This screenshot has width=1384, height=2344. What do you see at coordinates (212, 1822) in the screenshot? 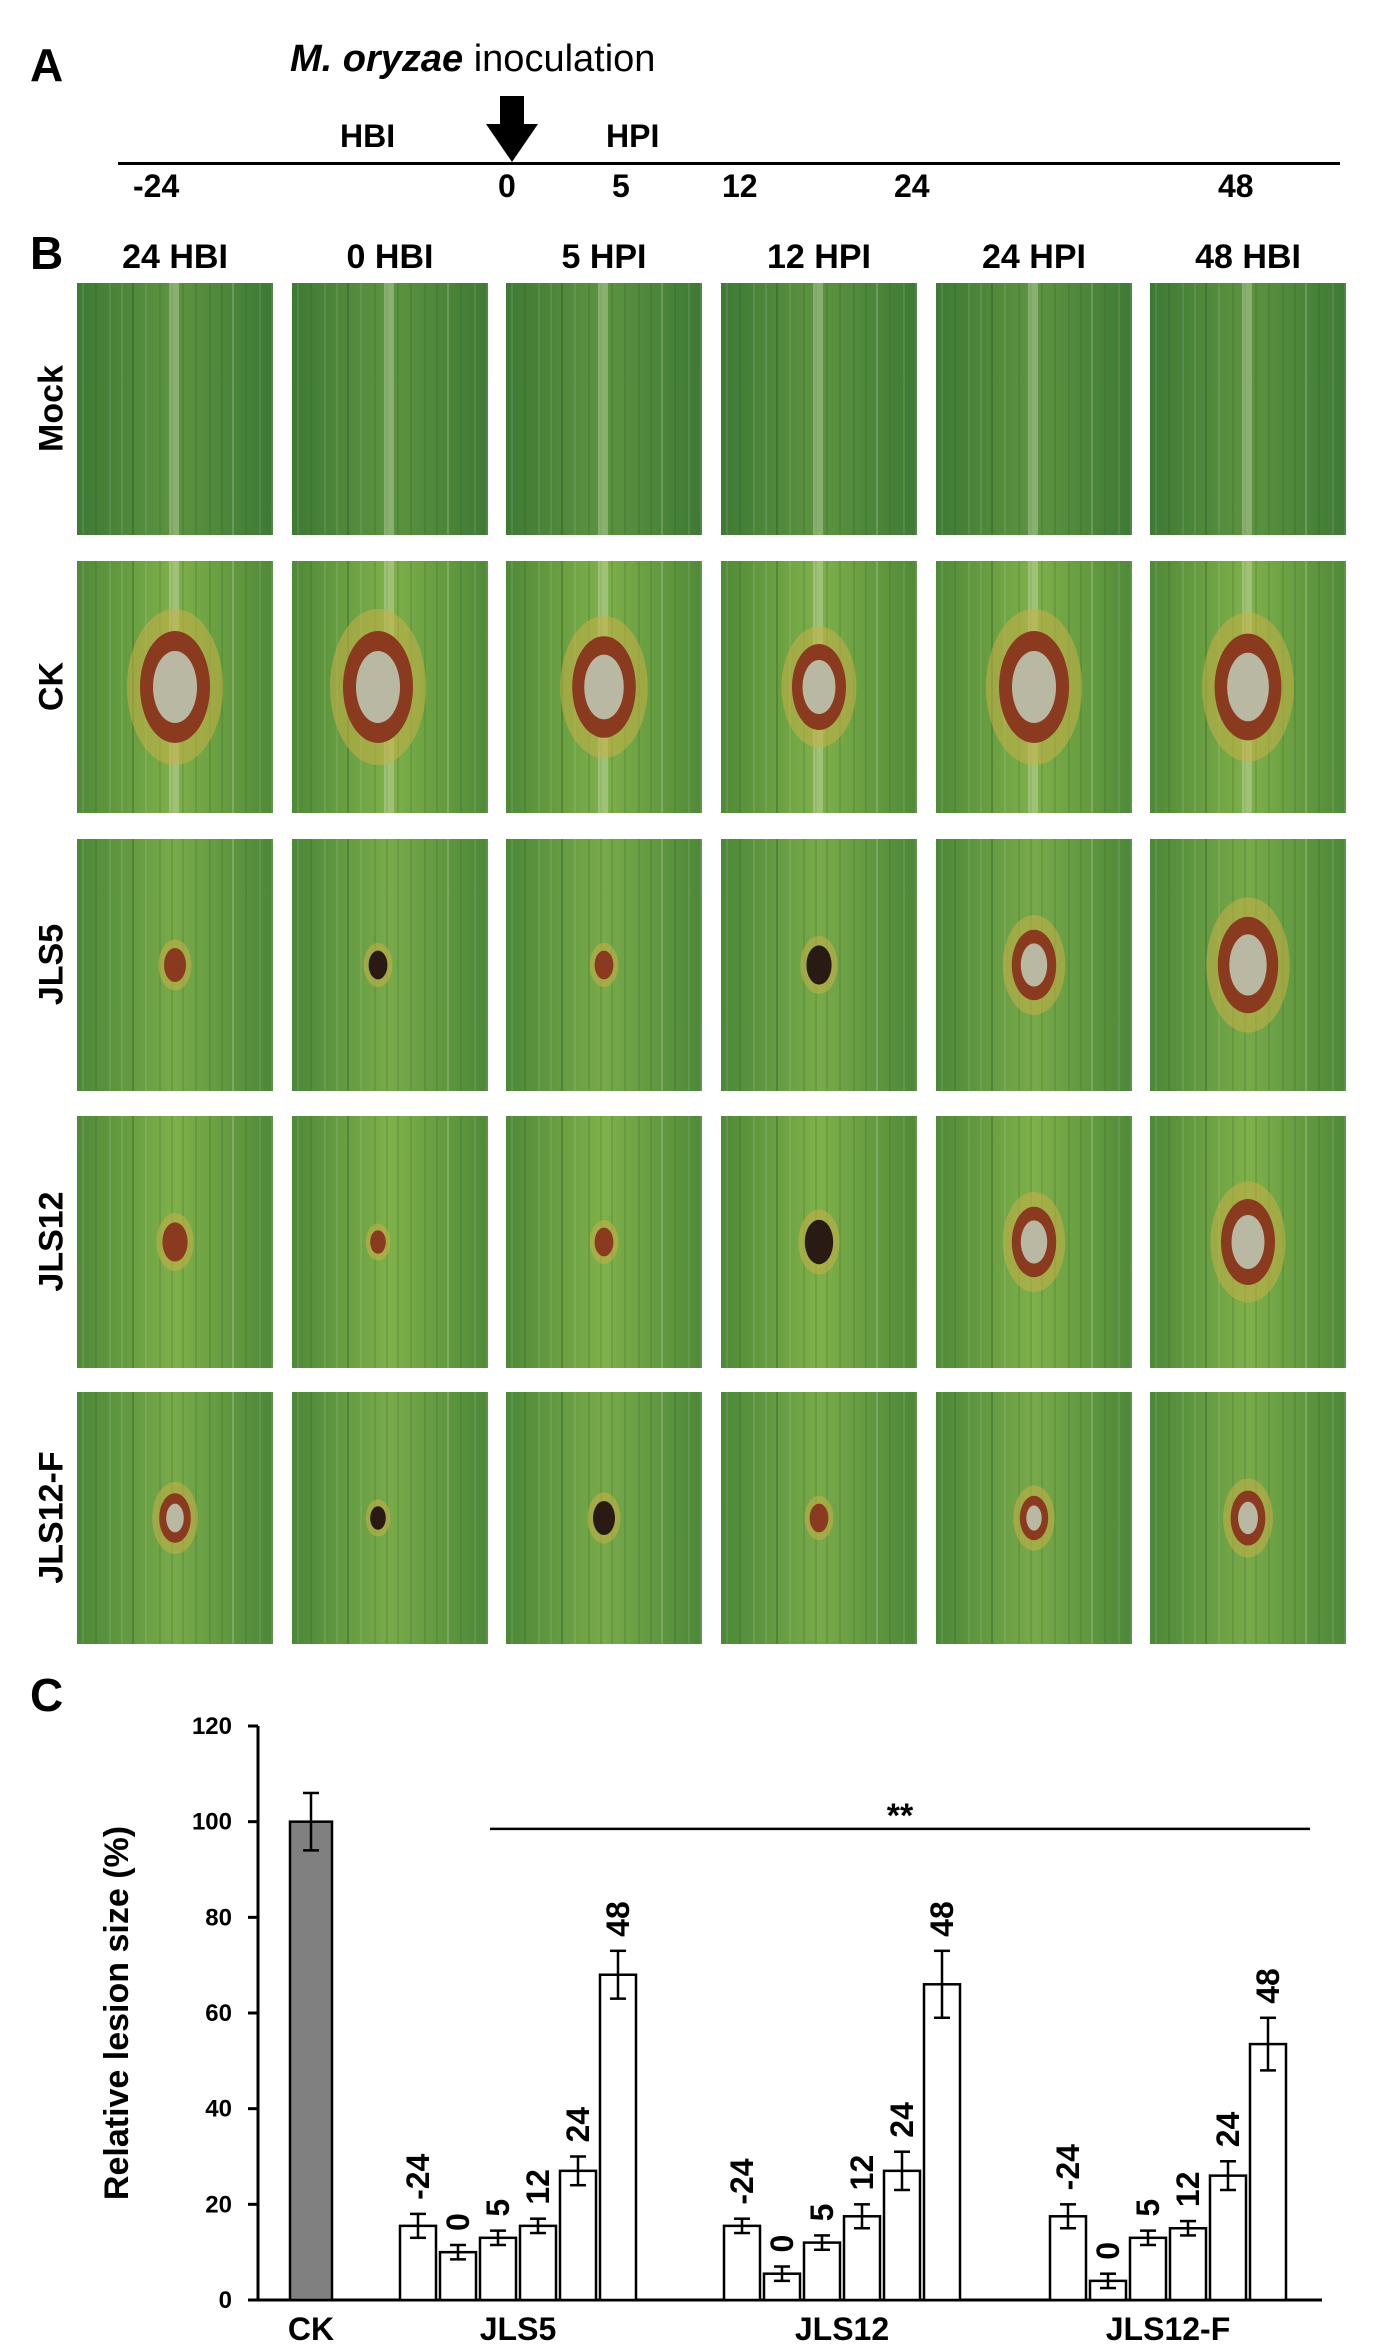
I see `y-tick-label: 100` at bounding box center [212, 1822].